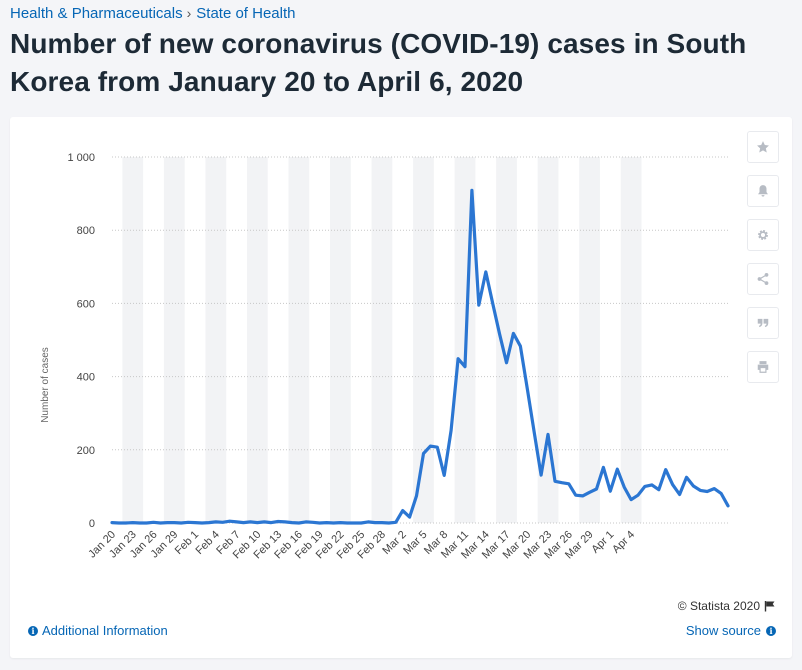  Describe the element at coordinates (96, 13) in the screenshot. I see `breadcrumb-parent-link: Health & Pharmaceuticals` at that location.